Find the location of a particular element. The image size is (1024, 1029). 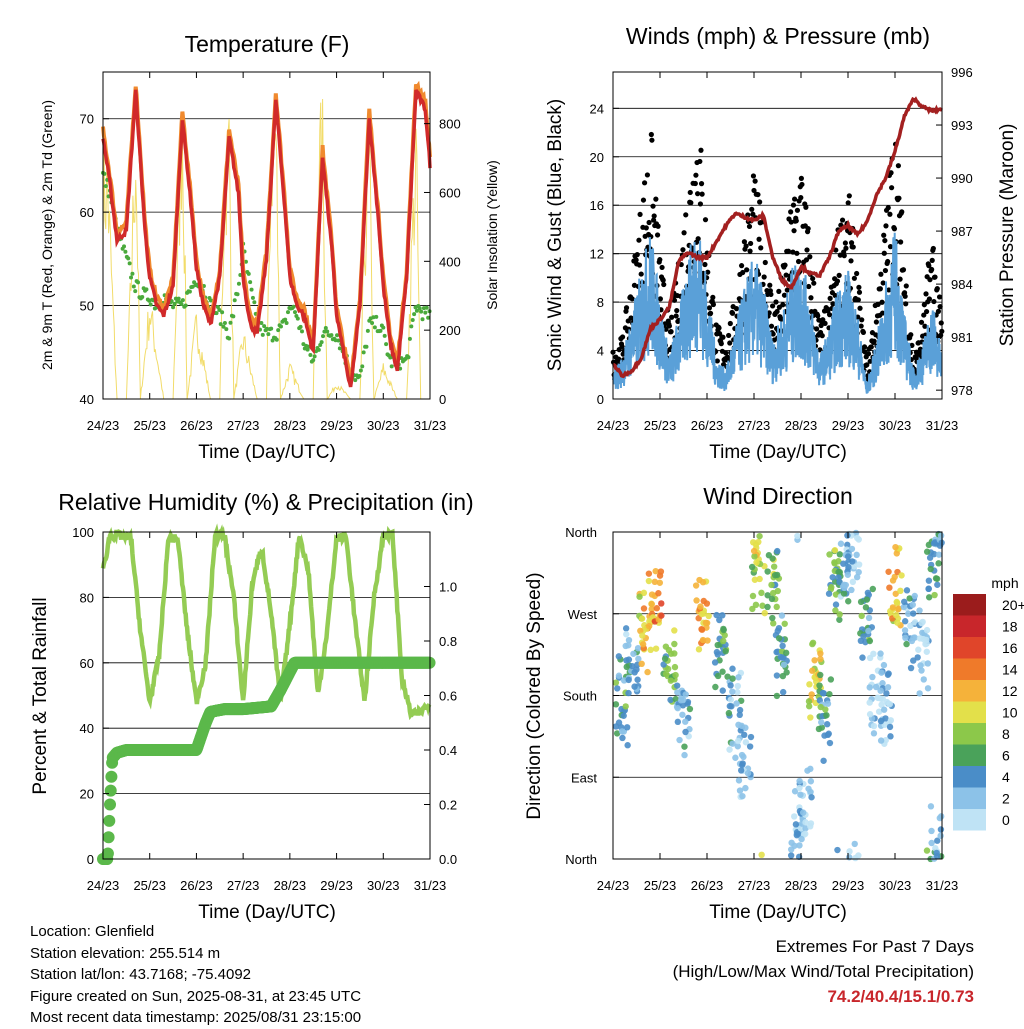

elevation-text: Station elevation: 255.514 m is located at coordinates (125, 953).